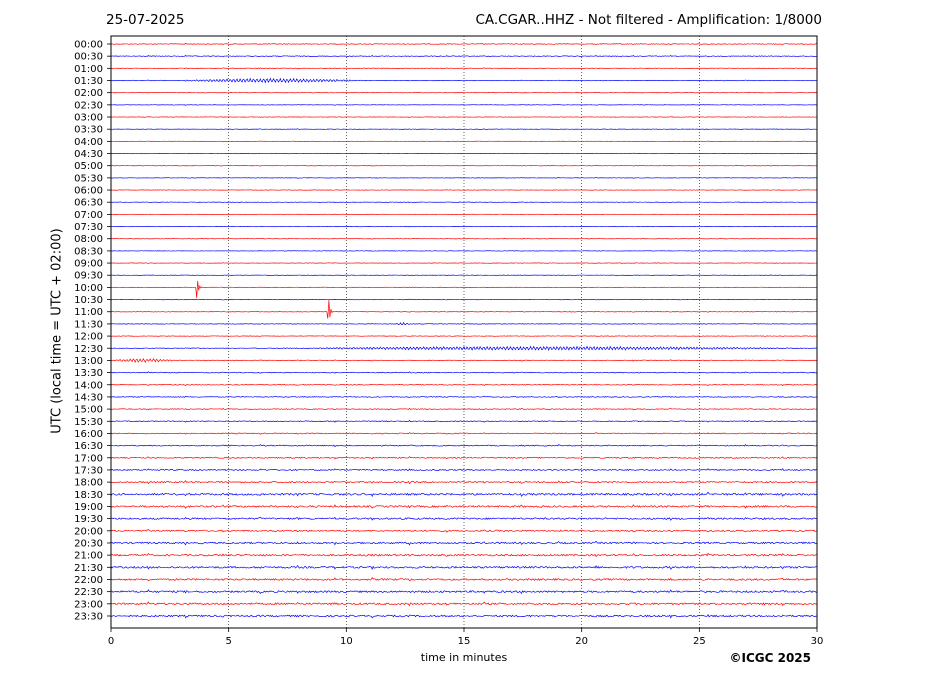  I want to click on y-tick-label: 03:30, so click(88, 130).